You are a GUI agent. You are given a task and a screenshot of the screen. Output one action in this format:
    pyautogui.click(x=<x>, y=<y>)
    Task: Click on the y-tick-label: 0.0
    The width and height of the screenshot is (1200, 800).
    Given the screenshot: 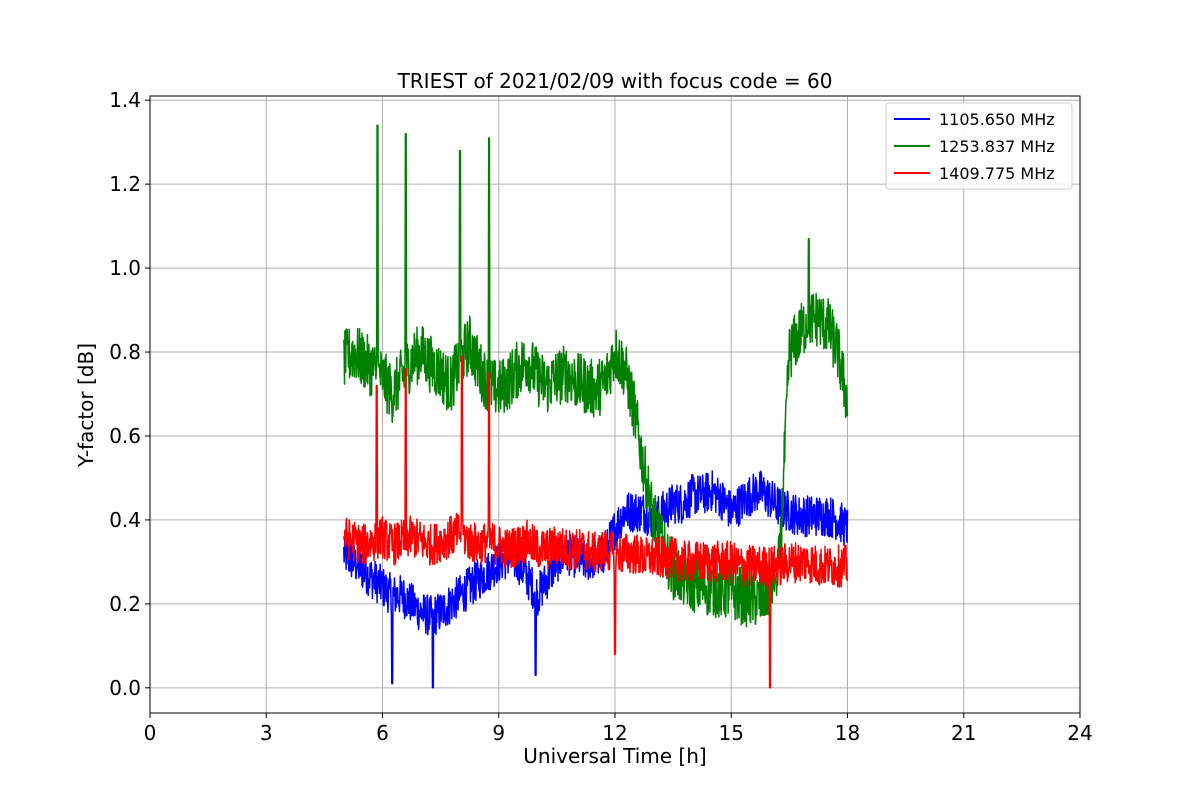 What is the action you would take?
    pyautogui.click(x=125, y=688)
    